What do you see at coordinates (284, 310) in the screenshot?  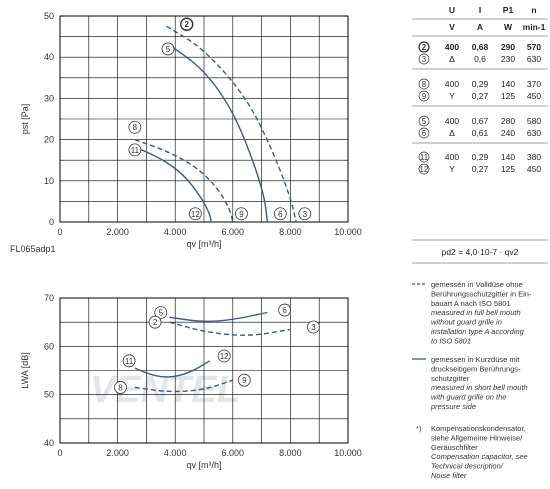 I see `curve-marker-label: 6` at bounding box center [284, 310].